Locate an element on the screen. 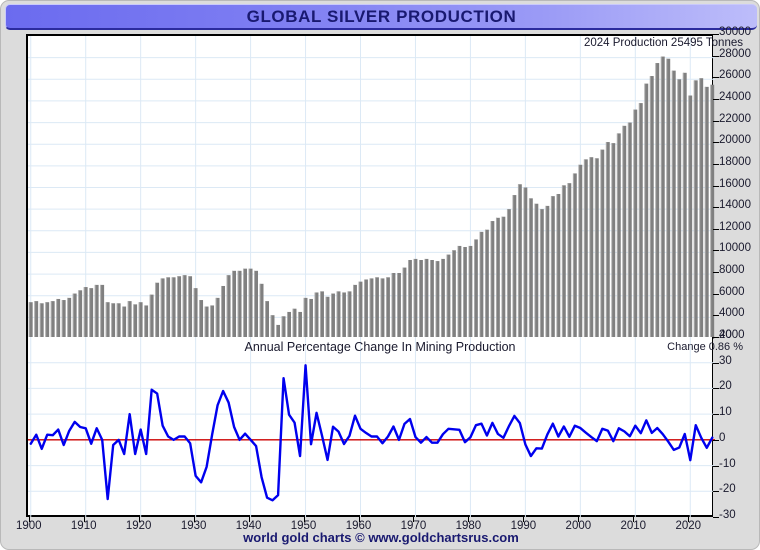 Image resolution: width=760 pixels, height=550 pixels. x-axis-label-year: 1980 is located at coordinates (468, 526).